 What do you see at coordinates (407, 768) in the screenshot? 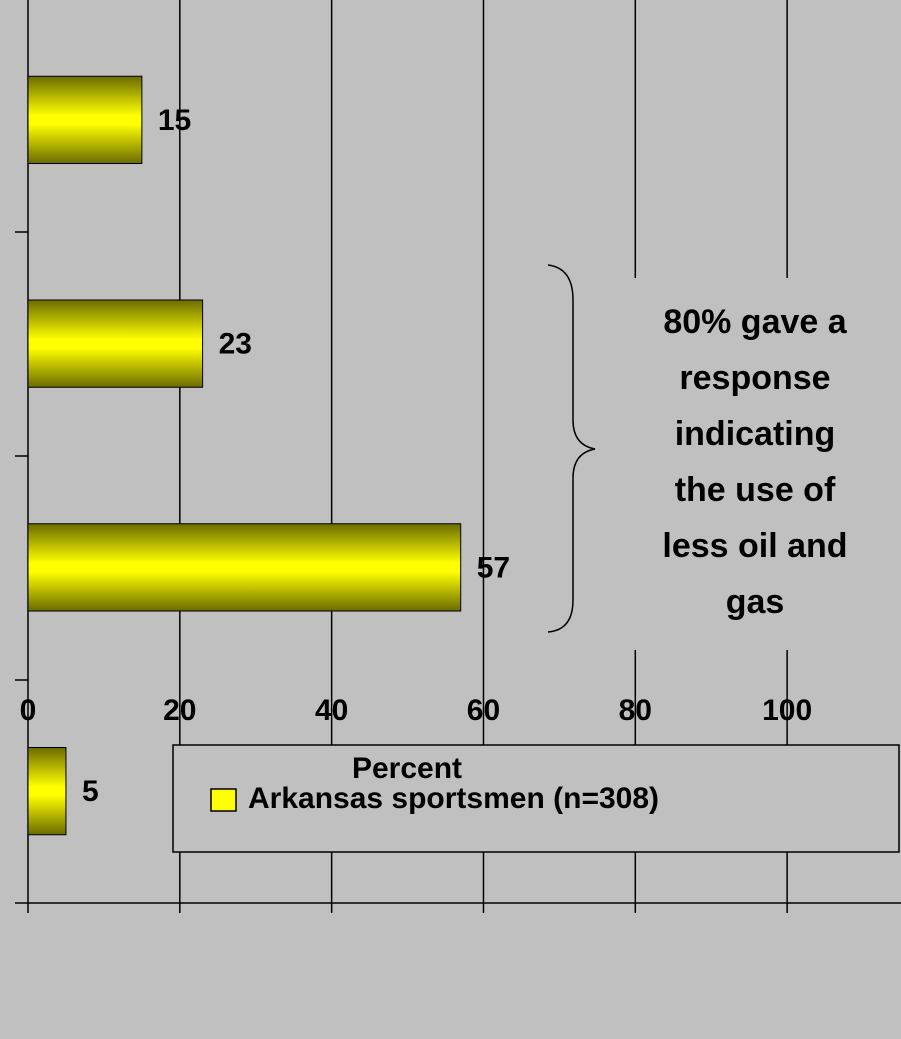
I see `x-axis-label: Percent` at bounding box center [407, 768].